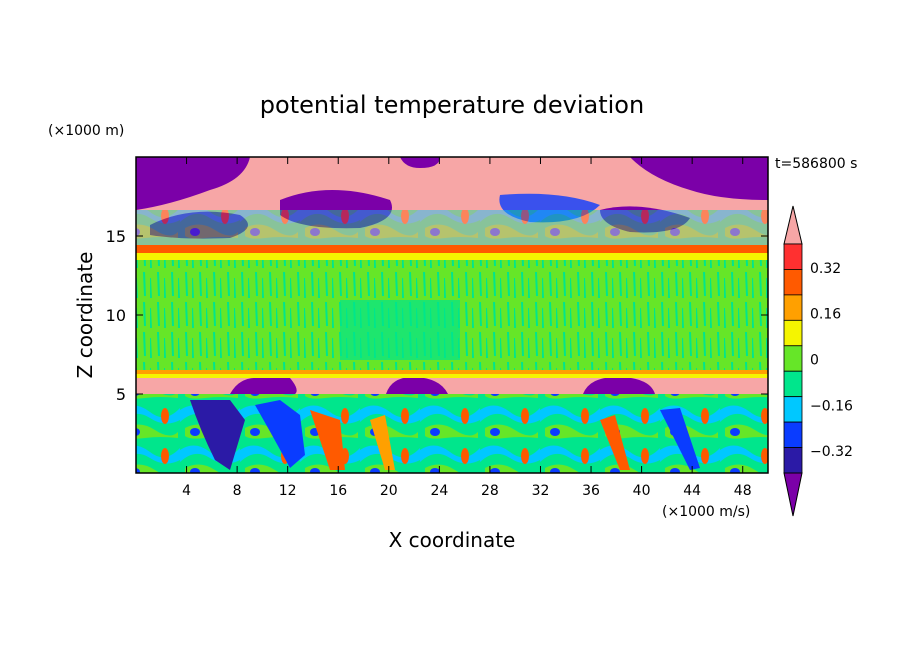 This screenshot has width=904, height=654. Describe the element at coordinates (237, 491) in the screenshot. I see `x-tick-label: 8` at that location.